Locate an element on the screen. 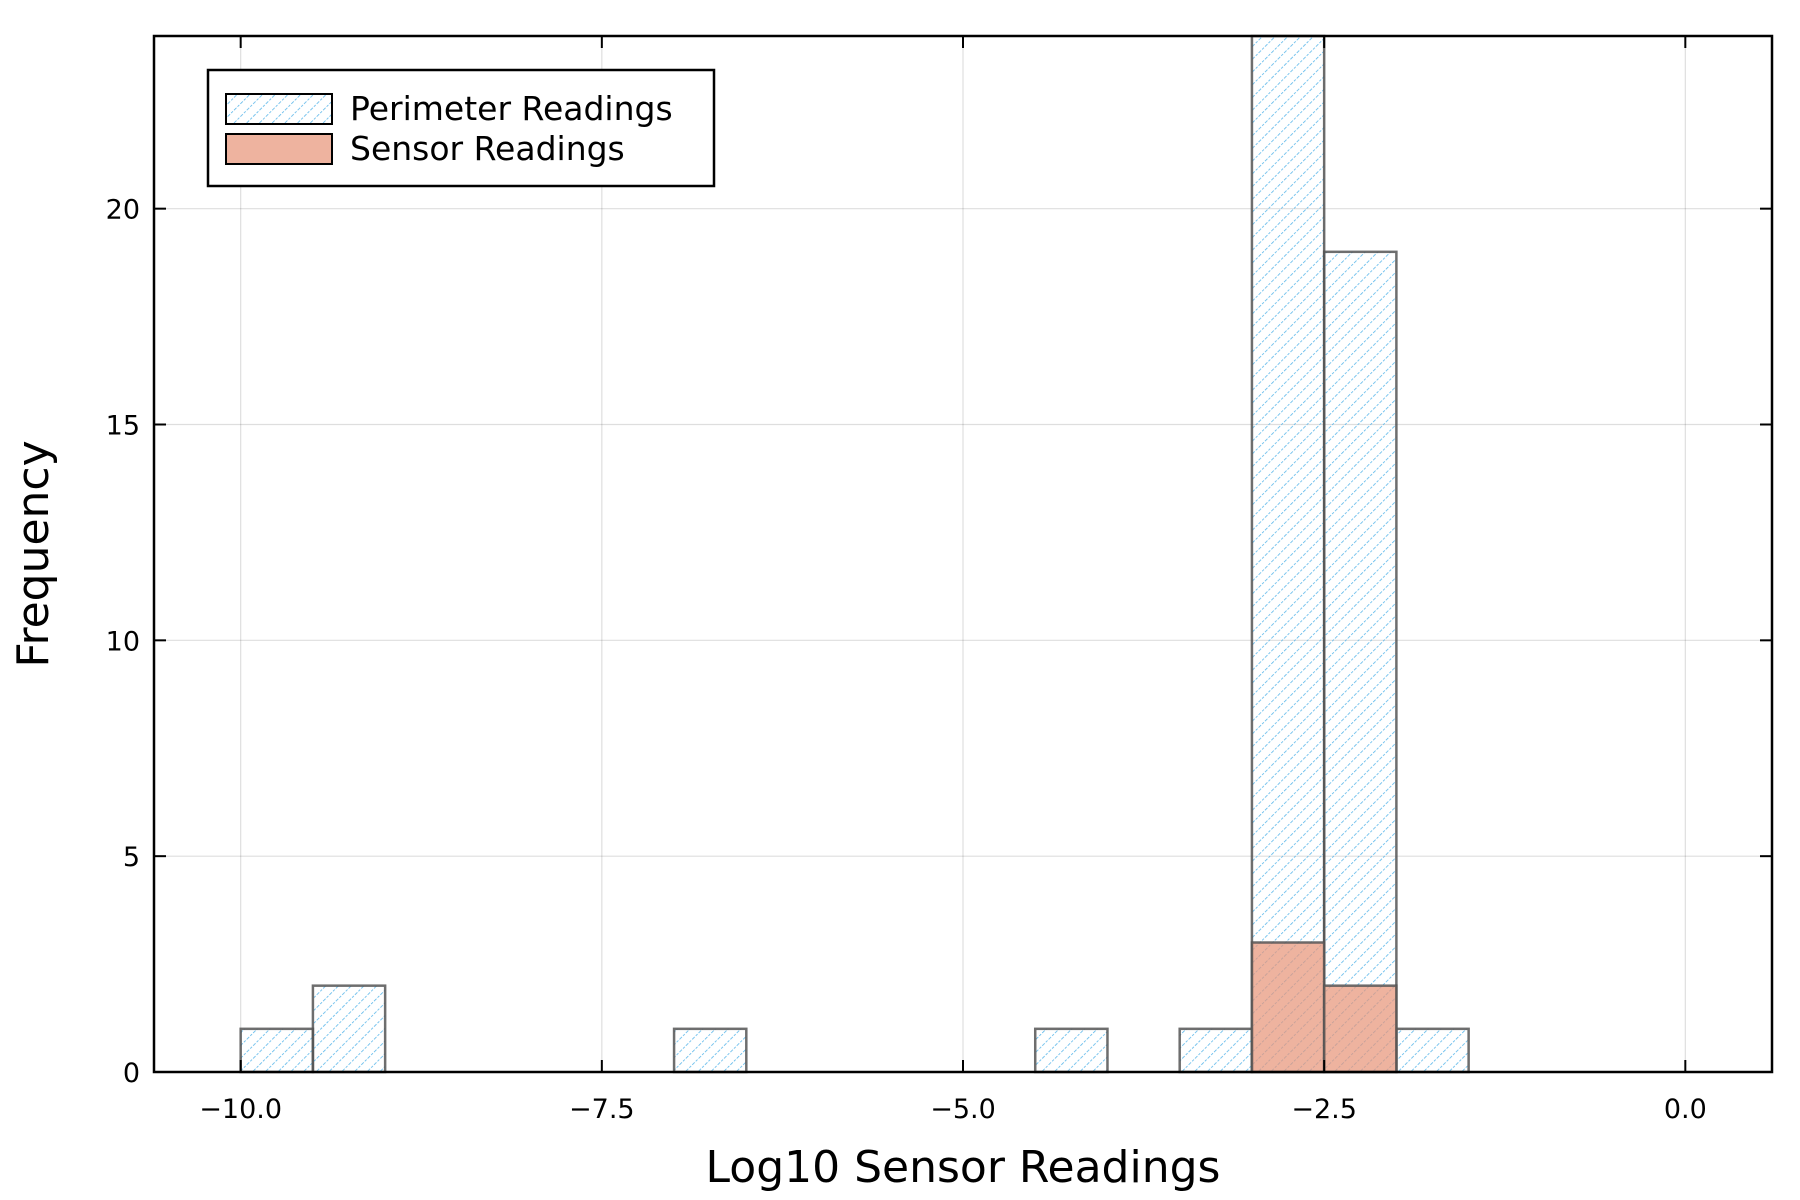 The image size is (1800, 1200). legend-label-0: Perimeter Readings is located at coordinates (511, 108).